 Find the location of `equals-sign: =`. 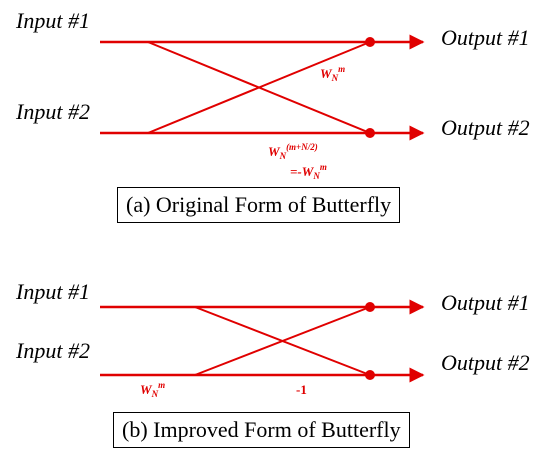

equals-sign: = is located at coordinates (294, 171).